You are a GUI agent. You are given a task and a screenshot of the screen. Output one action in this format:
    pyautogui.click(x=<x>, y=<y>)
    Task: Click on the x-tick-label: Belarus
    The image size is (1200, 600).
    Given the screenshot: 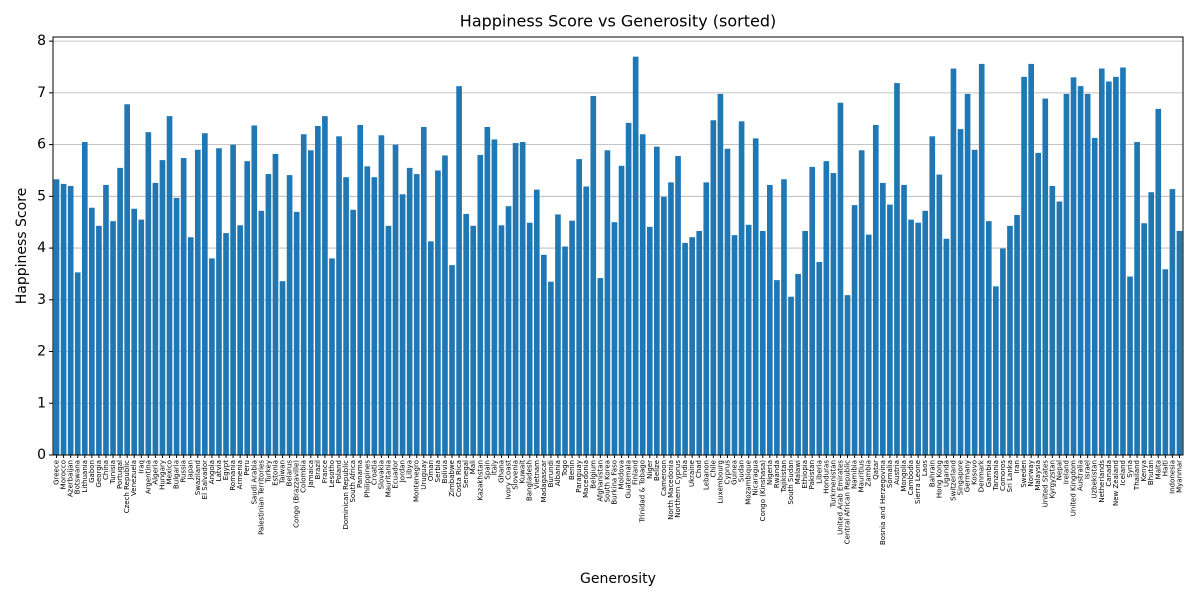 What is the action you would take?
    pyautogui.click(x=290, y=473)
    